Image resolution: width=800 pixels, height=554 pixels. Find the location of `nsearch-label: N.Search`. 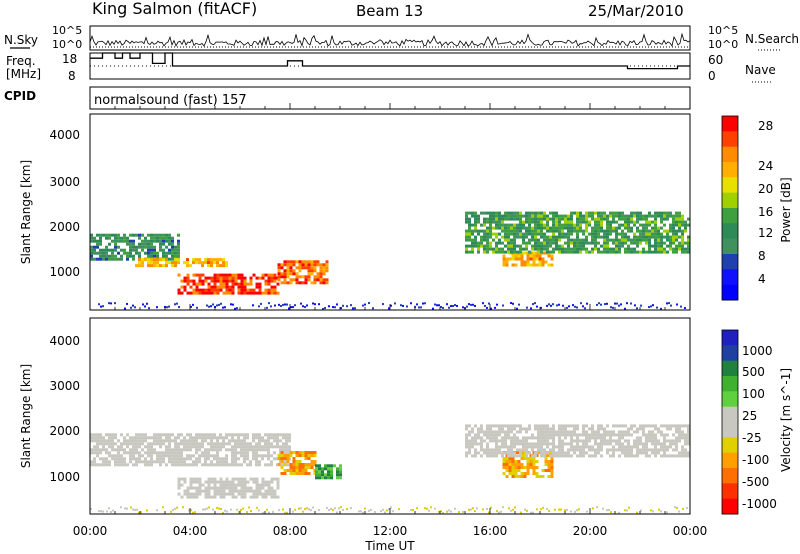

nsearch-label: N.Search is located at coordinates (772, 39).